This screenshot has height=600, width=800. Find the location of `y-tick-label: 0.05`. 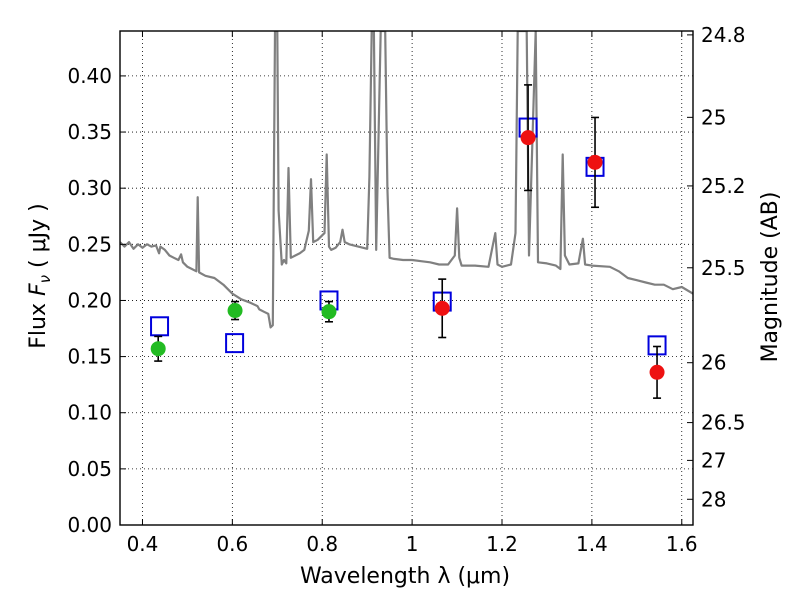

y-tick-label: 0.05 is located at coordinates (89, 469).